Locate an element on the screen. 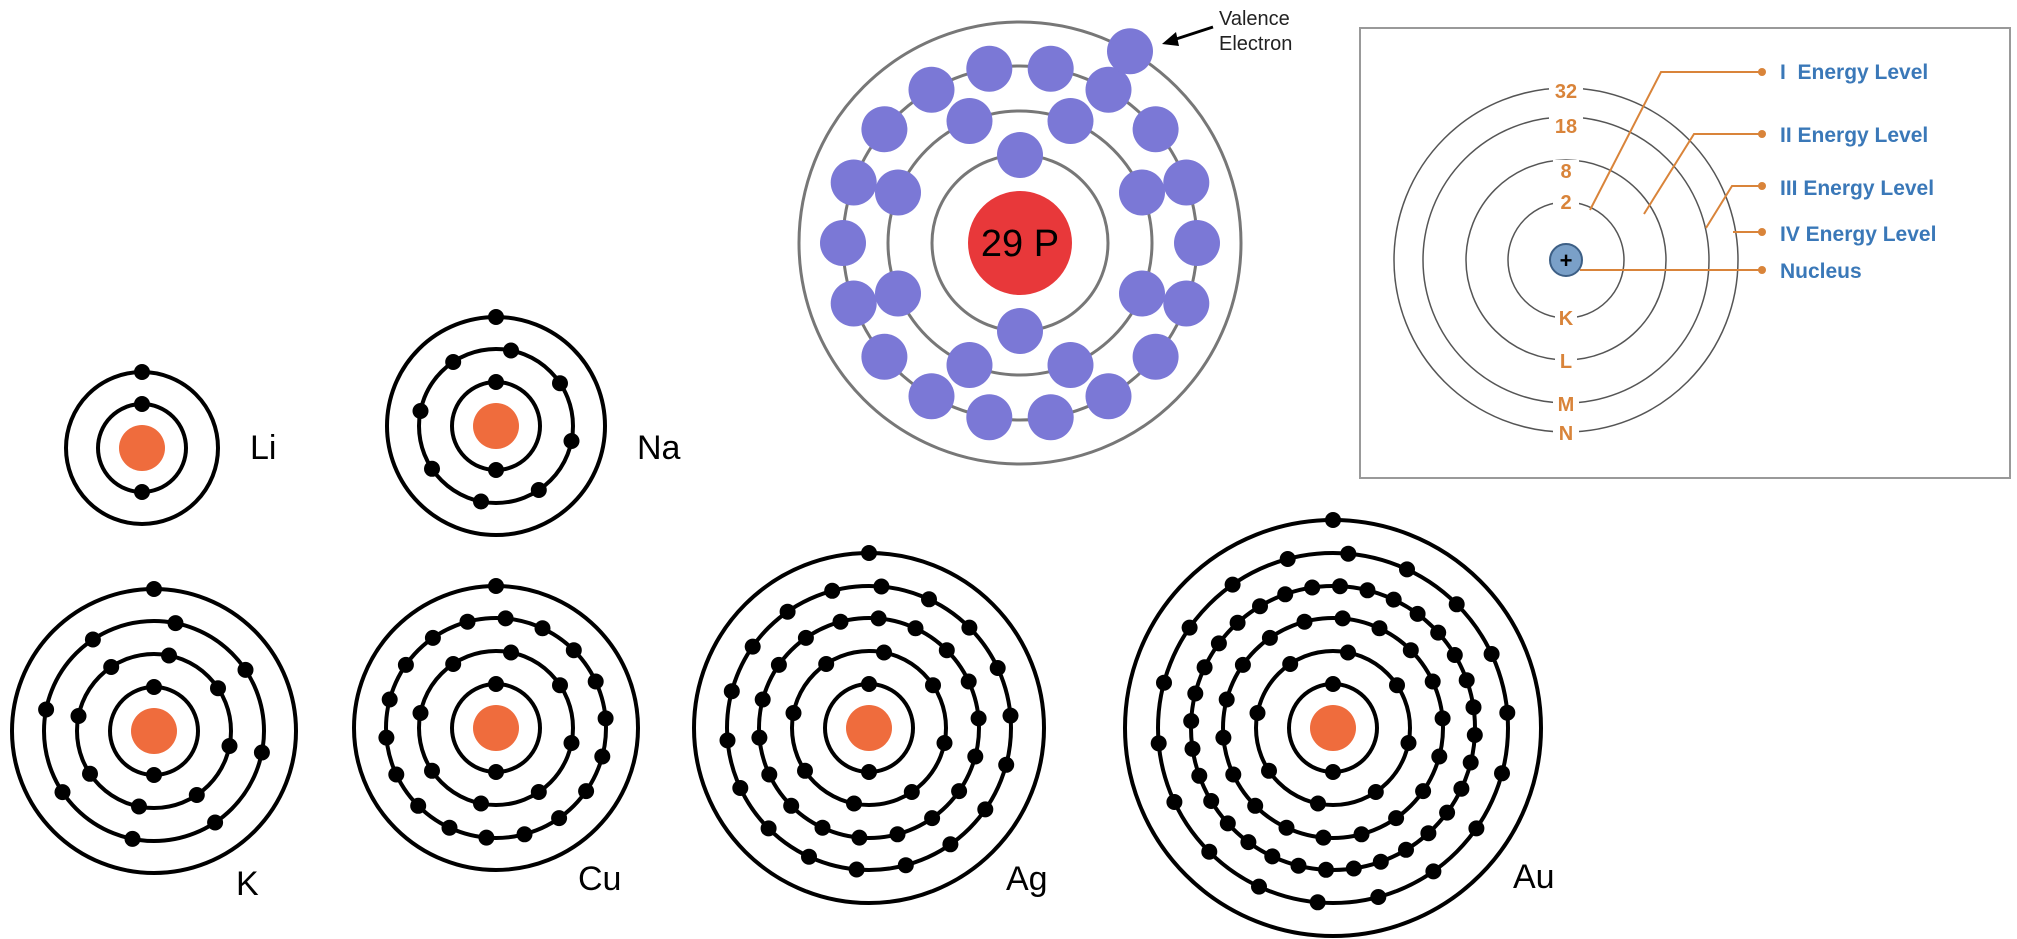 The width and height of the screenshot is (2017, 939). li-electron is located at coordinates (142, 492).